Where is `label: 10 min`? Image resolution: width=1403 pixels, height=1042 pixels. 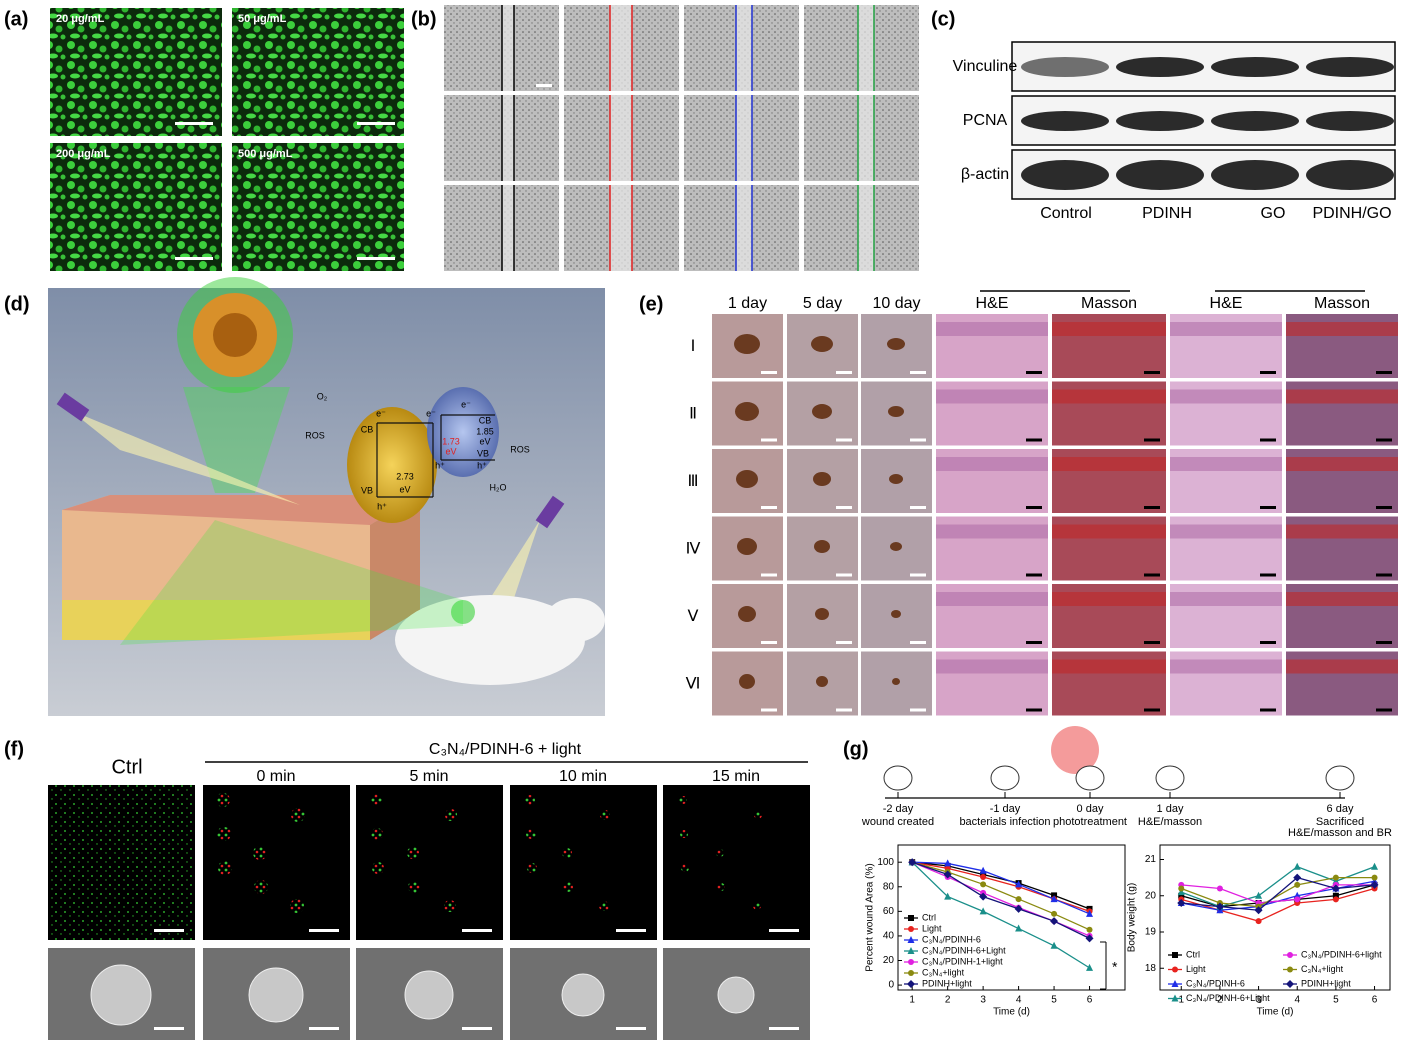 label: 10 min is located at coordinates (583, 776).